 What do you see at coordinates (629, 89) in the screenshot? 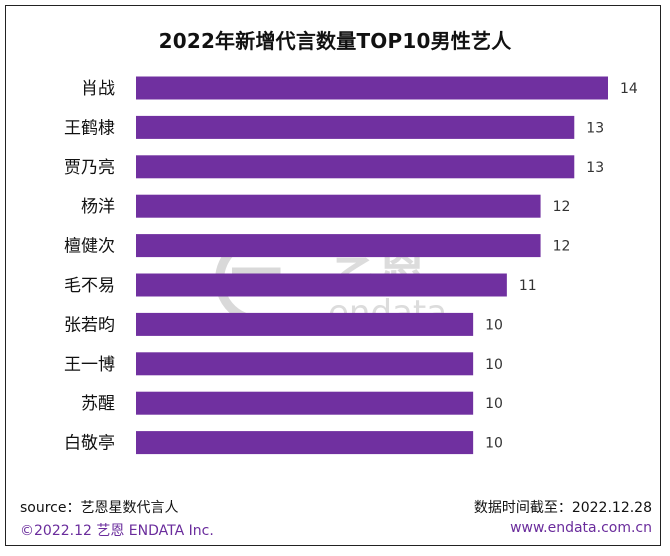
I see `data-label: 14` at bounding box center [629, 89].